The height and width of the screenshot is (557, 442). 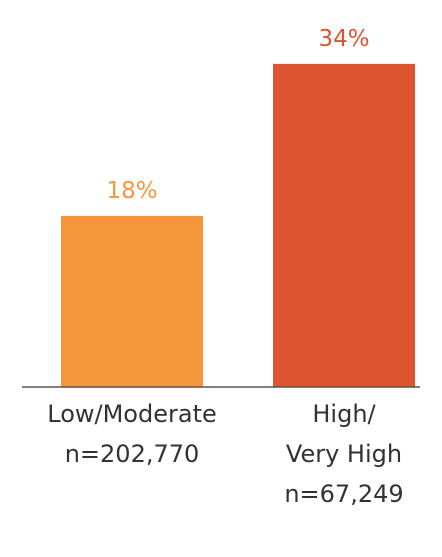 I want to click on category-label-2-line-1: High/, so click(x=344, y=414).